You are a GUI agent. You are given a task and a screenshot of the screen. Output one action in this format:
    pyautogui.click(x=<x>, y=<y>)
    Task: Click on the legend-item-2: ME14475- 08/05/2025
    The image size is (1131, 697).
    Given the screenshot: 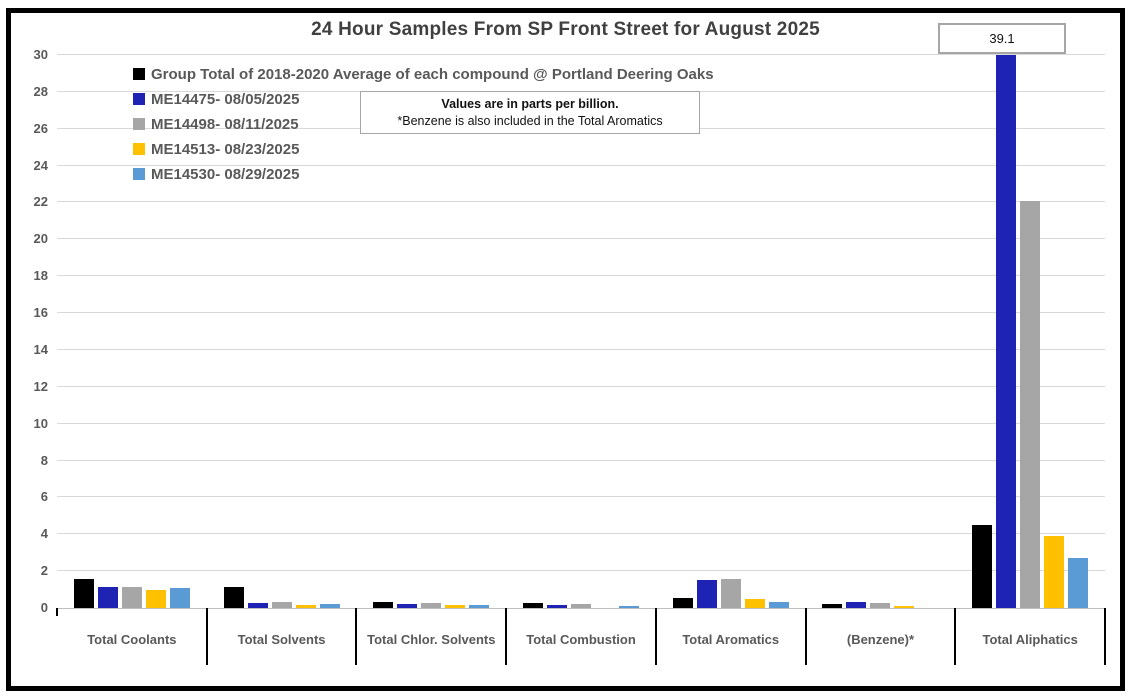 What is the action you would take?
    pyautogui.click(x=423, y=99)
    